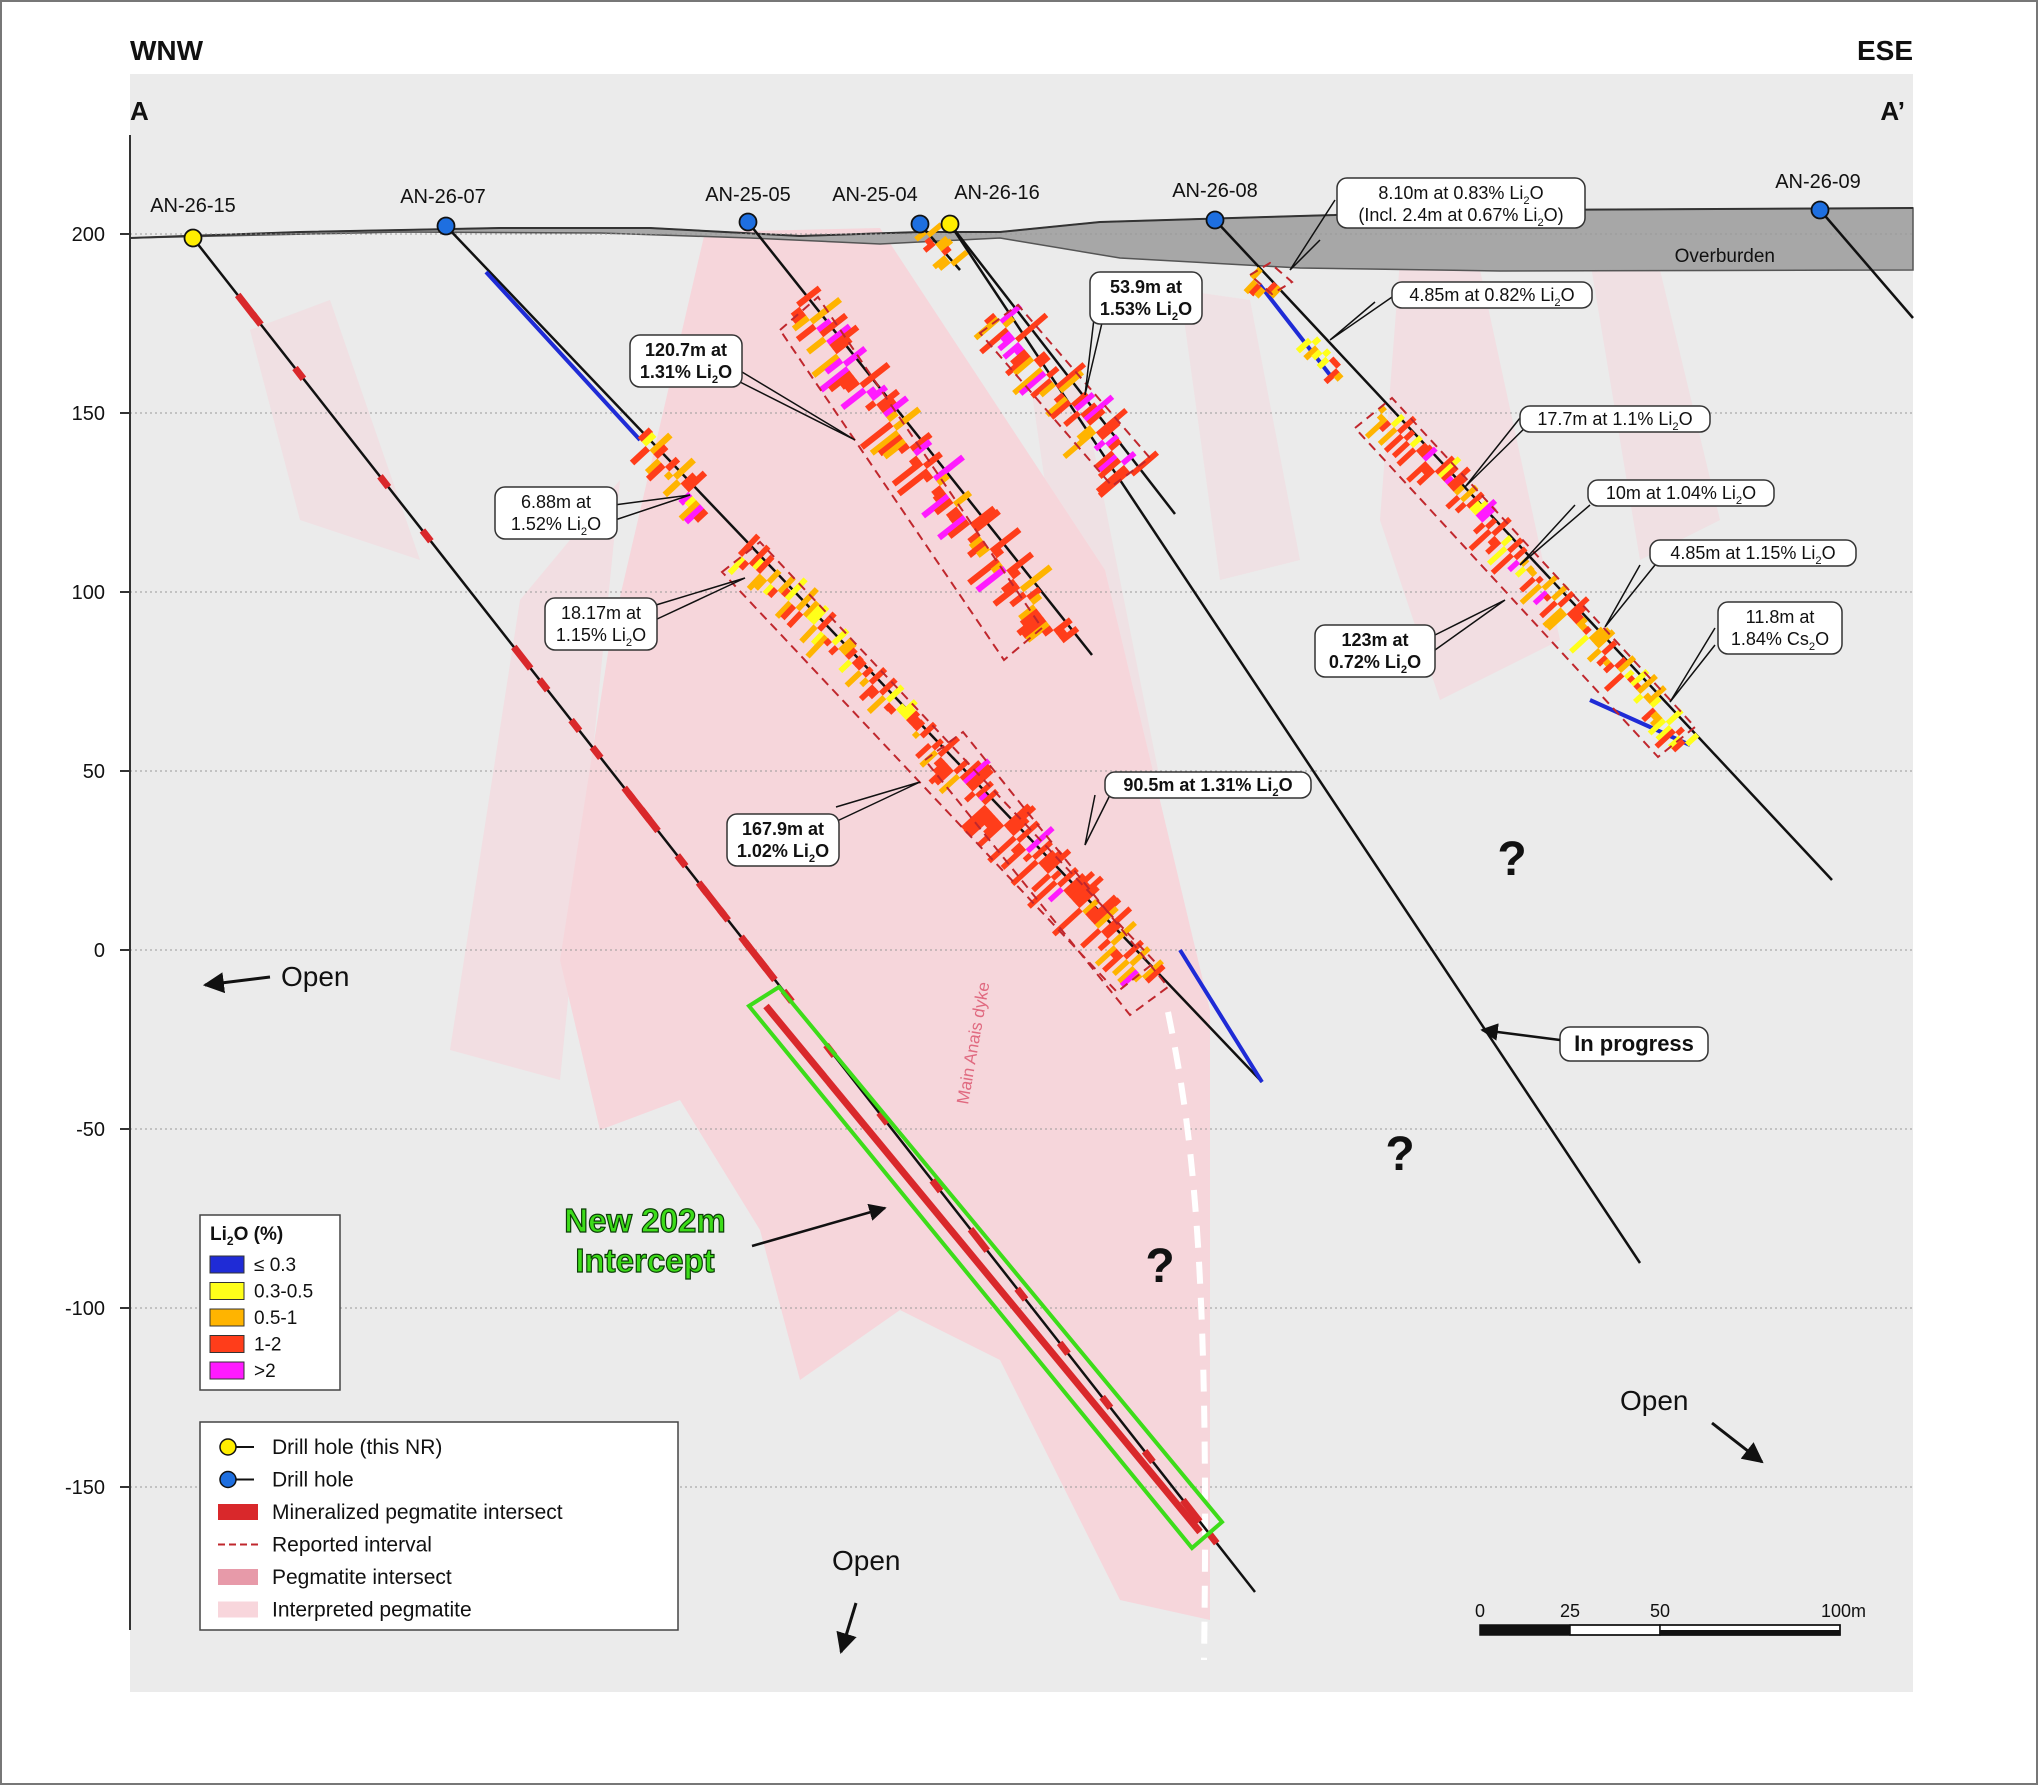  I want to click on symbol-legend-item-4: Pegmatite intersect, so click(335, 1577).